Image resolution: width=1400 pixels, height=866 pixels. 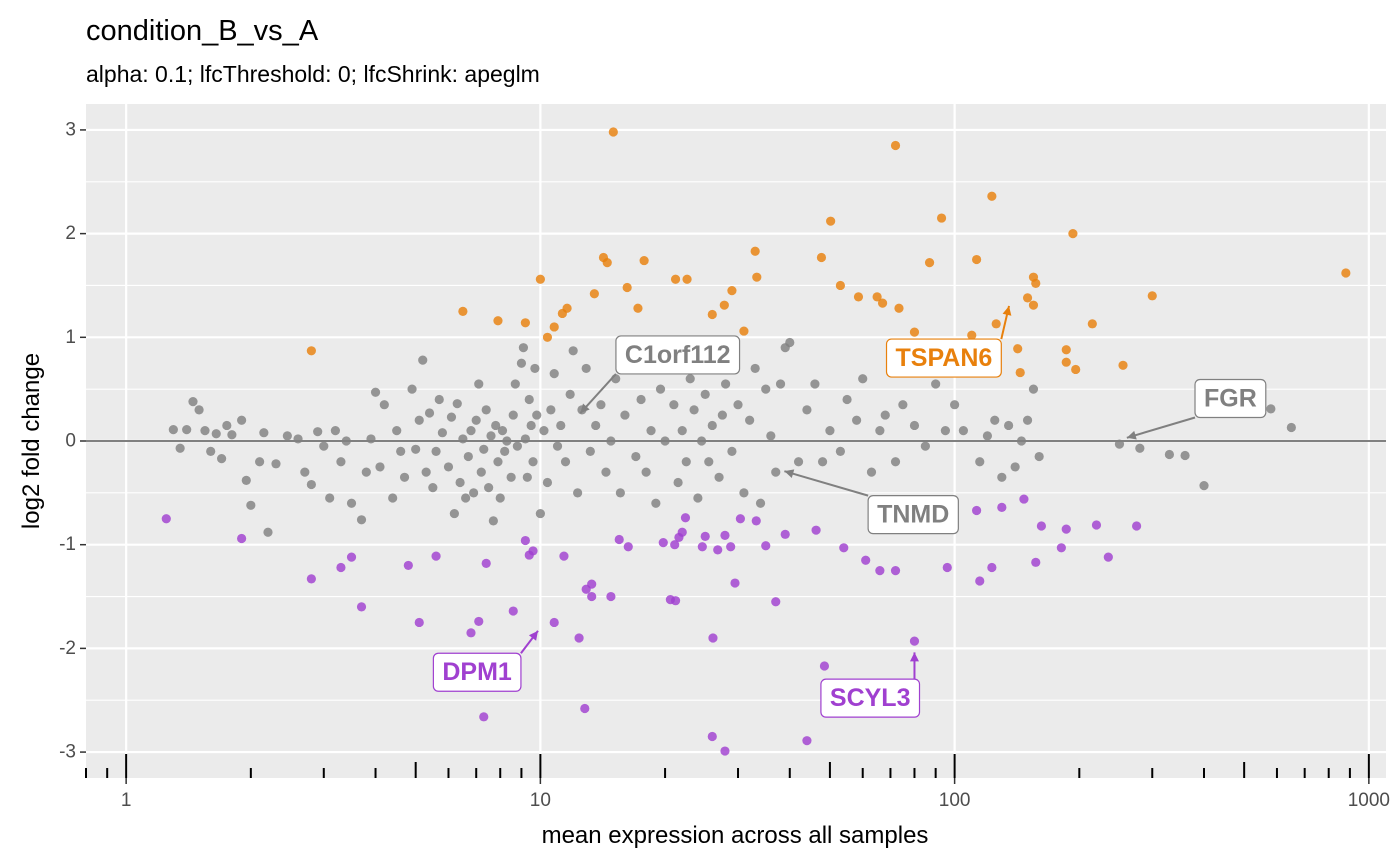 I want to click on gene-label-text: TSPAN6, so click(x=944, y=358).